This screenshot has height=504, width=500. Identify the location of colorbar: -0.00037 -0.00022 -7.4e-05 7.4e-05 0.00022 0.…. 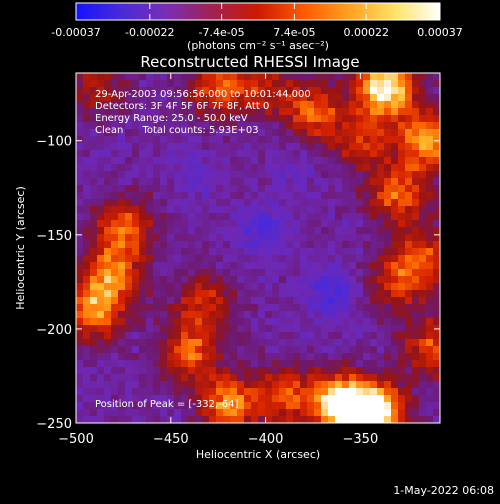
(257, 27).